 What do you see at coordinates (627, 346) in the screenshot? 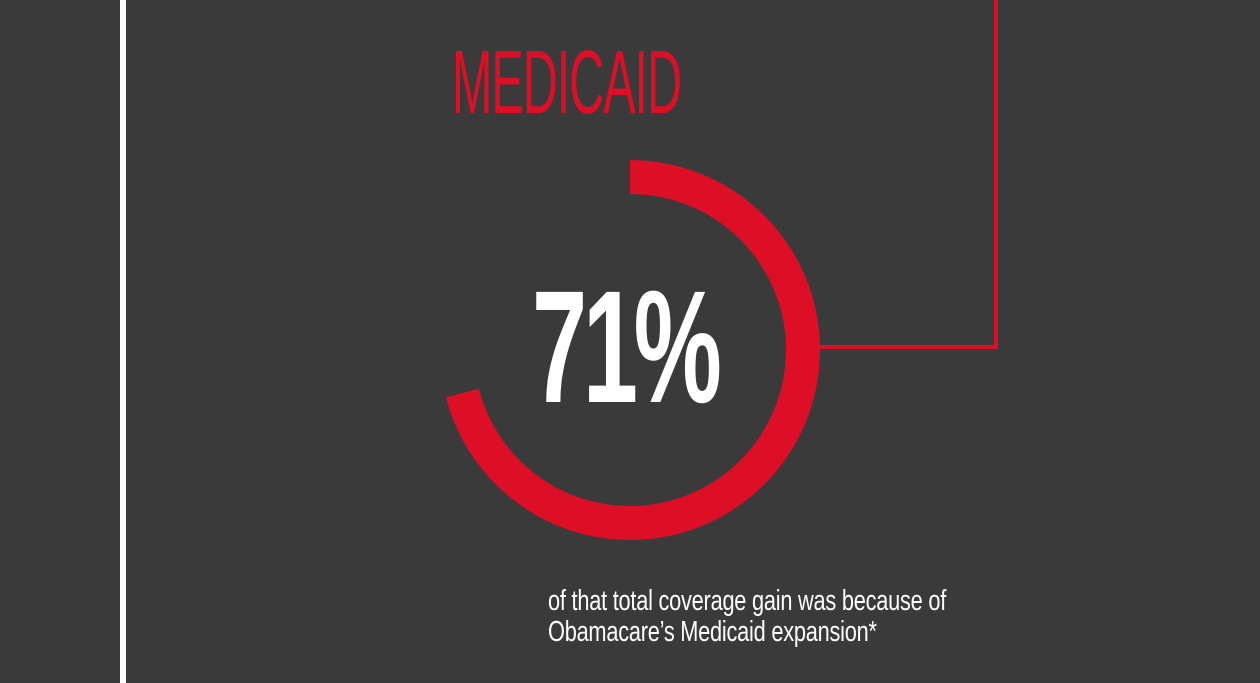
I see `percentage-value: 71%` at bounding box center [627, 346].